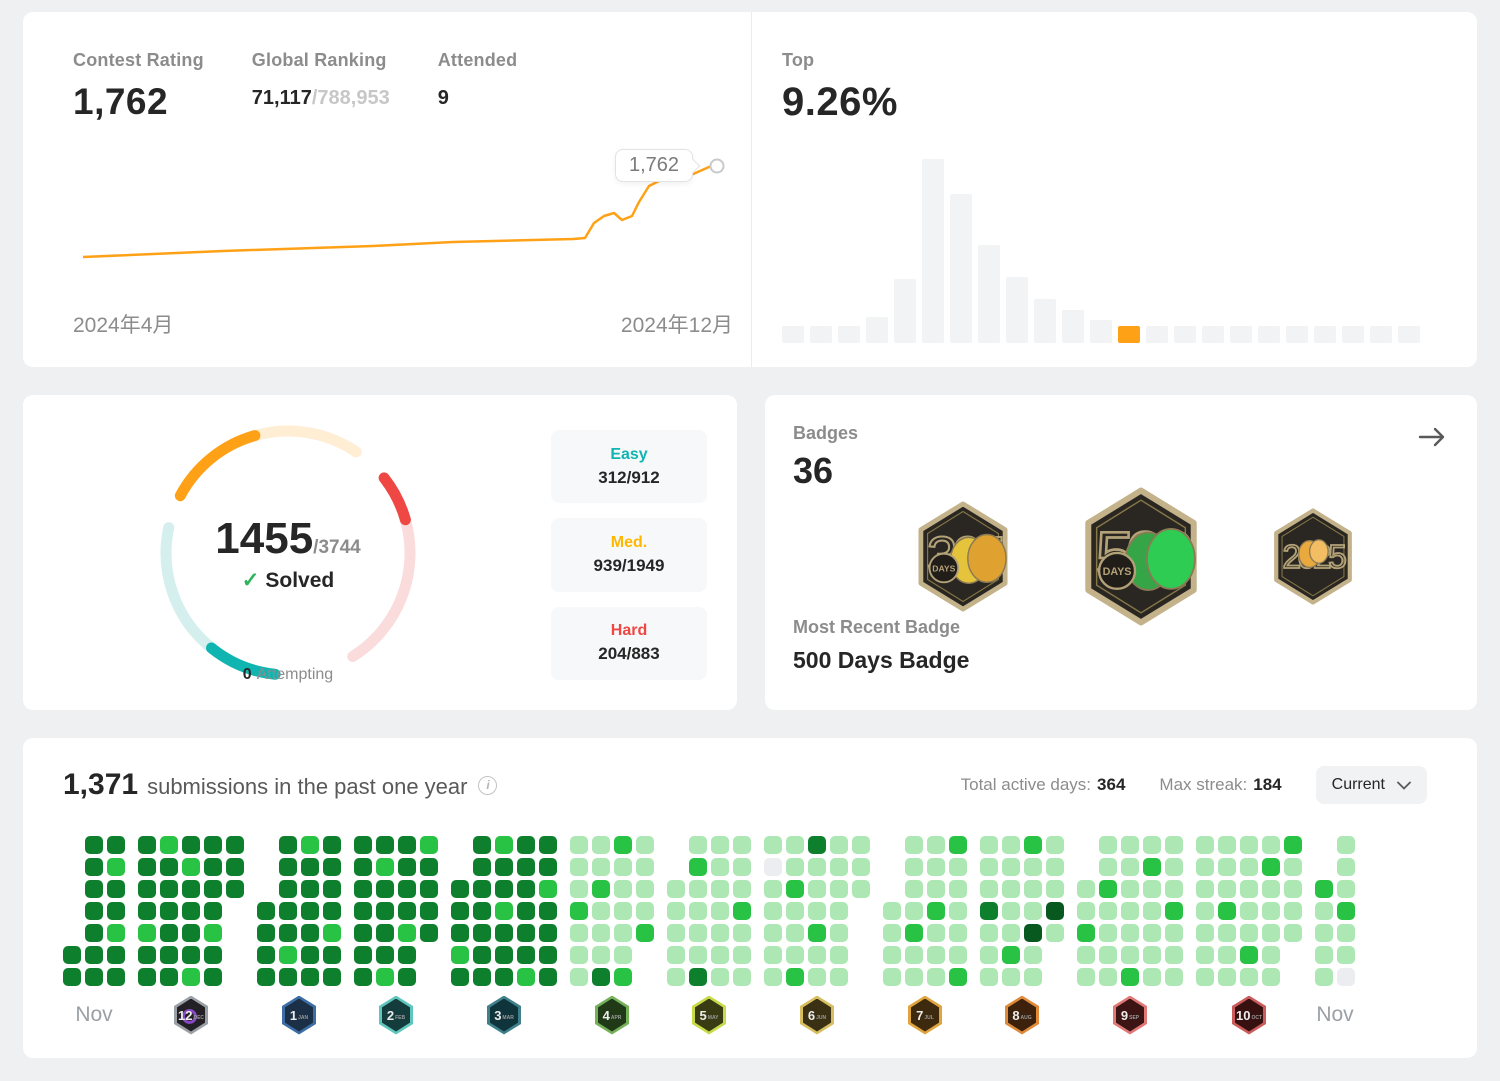  What do you see at coordinates (612, 1015) in the screenshot?
I see `month-badge-apr: 4 APR` at bounding box center [612, 1015].